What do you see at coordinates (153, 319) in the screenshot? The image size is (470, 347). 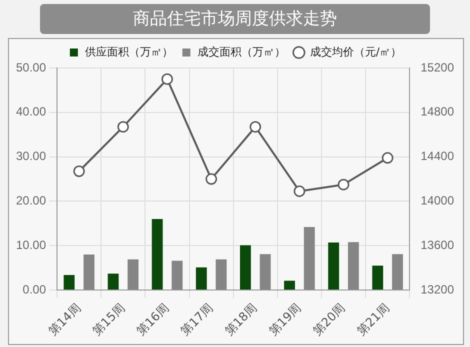 I see `x-tick-label: 第16周` at bounding box center [153, 319].